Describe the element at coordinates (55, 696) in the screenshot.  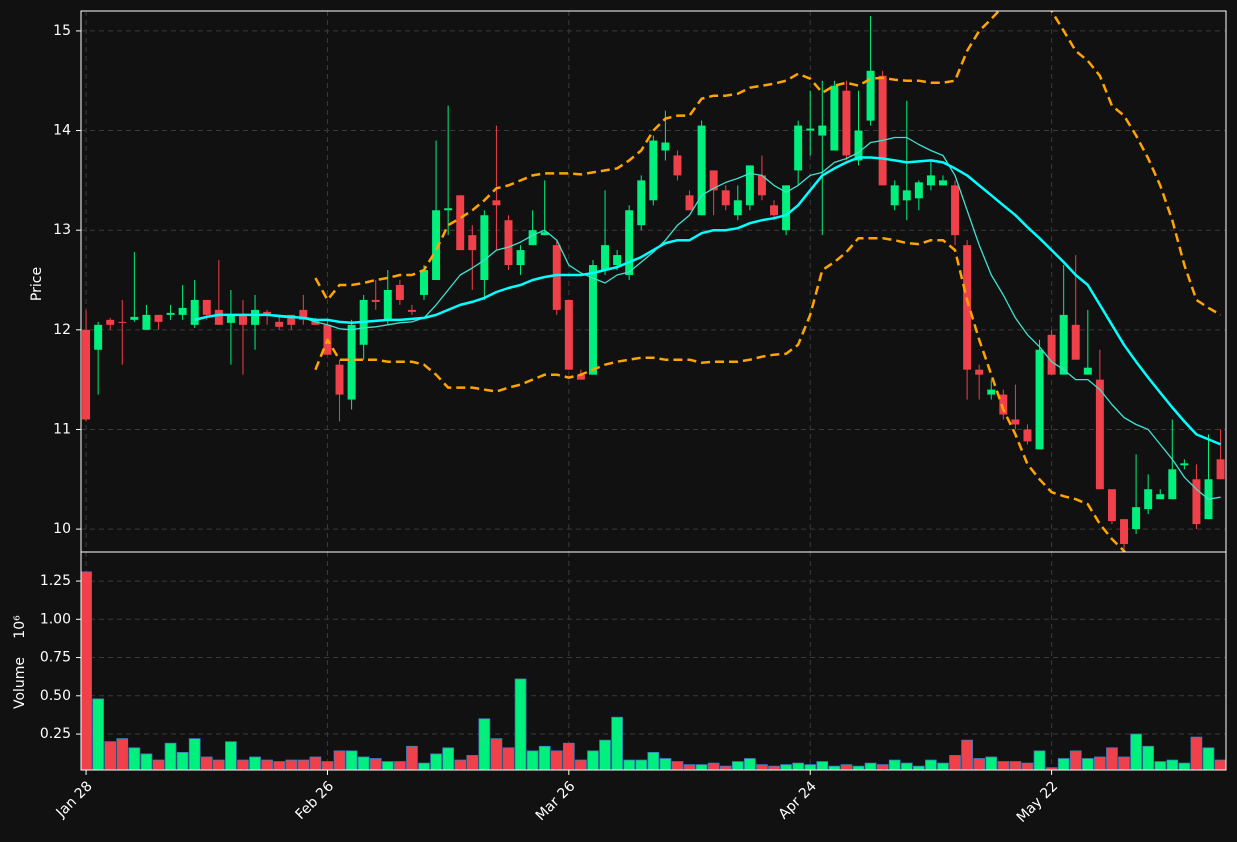
I see `y2-tick-label: 0.50` at that location.